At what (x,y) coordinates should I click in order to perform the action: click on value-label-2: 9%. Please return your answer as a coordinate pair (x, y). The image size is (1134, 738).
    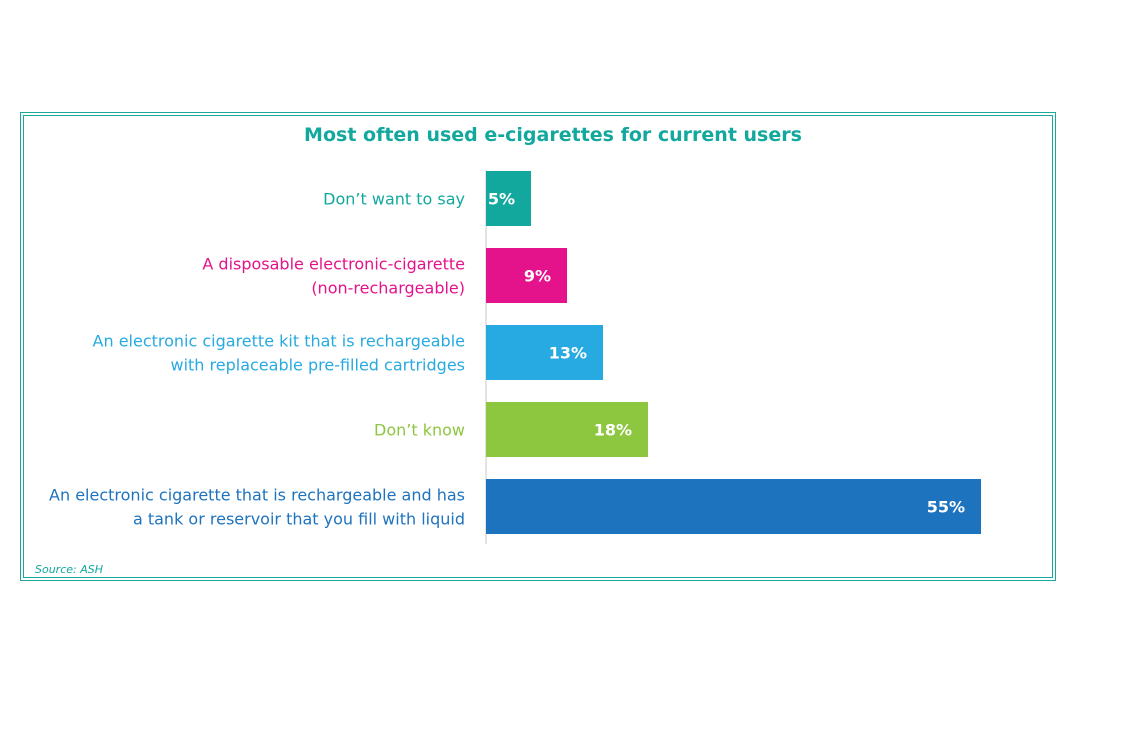
    Looking at the image, I should click on (537, 276).